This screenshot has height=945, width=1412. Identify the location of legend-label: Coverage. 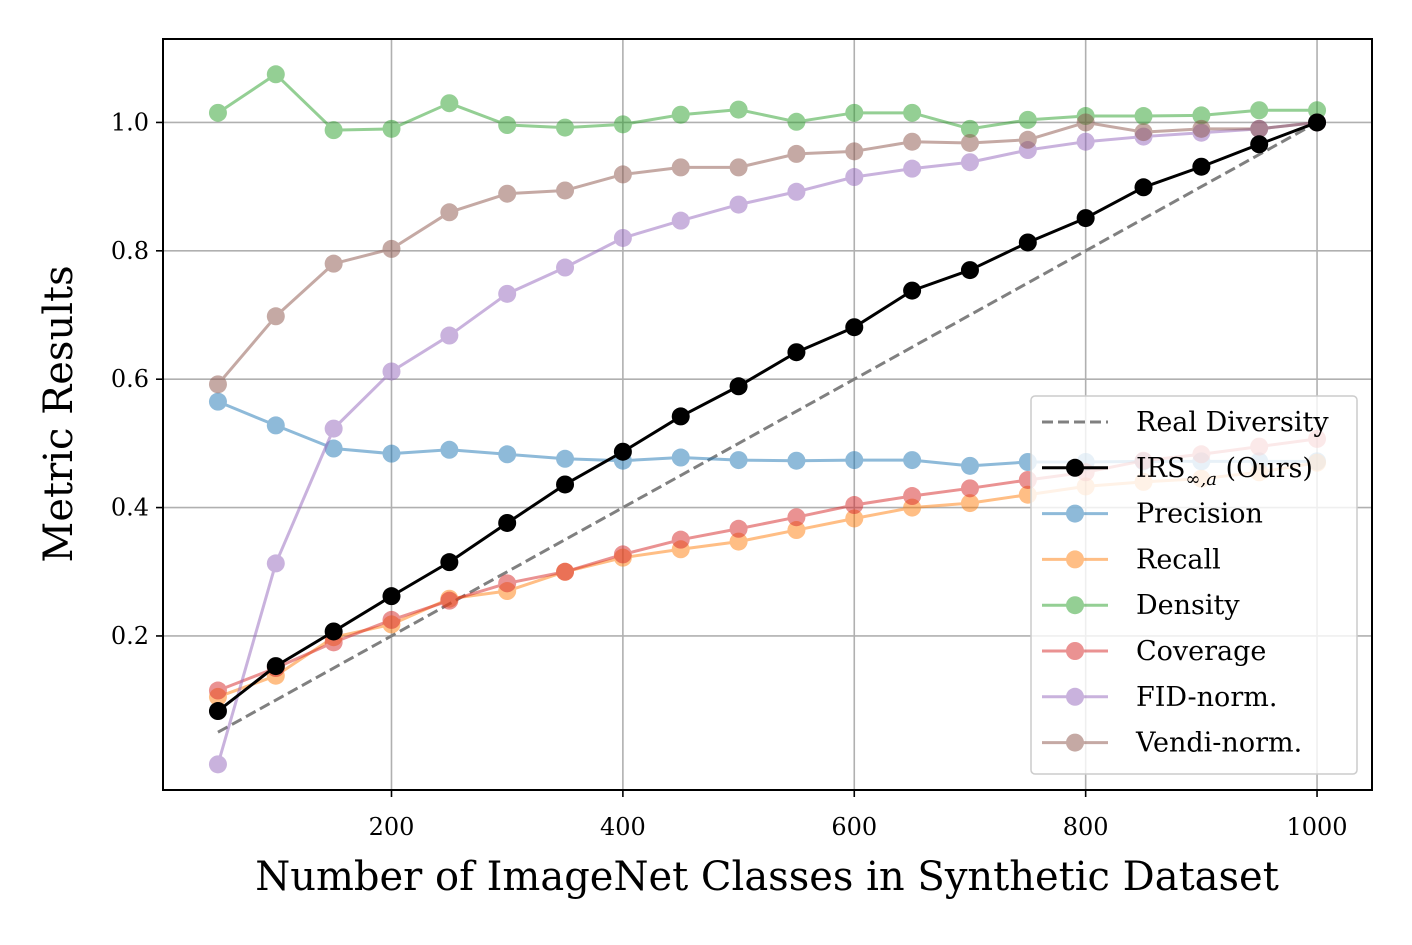
(1201, 651).